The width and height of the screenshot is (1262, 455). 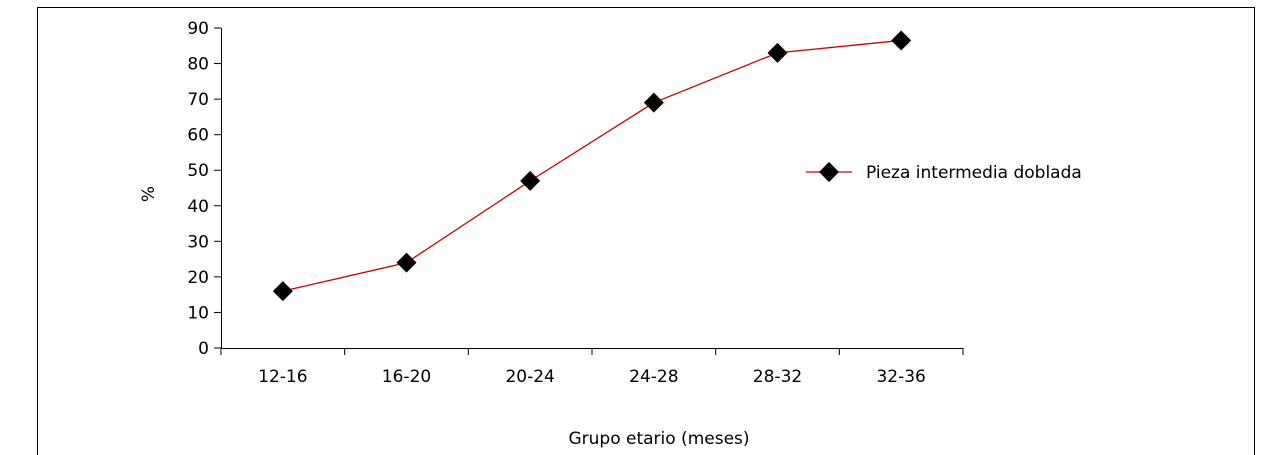 What do you see at coordinates (198, 171) in the screenshot?
I see `y-tick-label: 50` at bounding box center [198, 171].